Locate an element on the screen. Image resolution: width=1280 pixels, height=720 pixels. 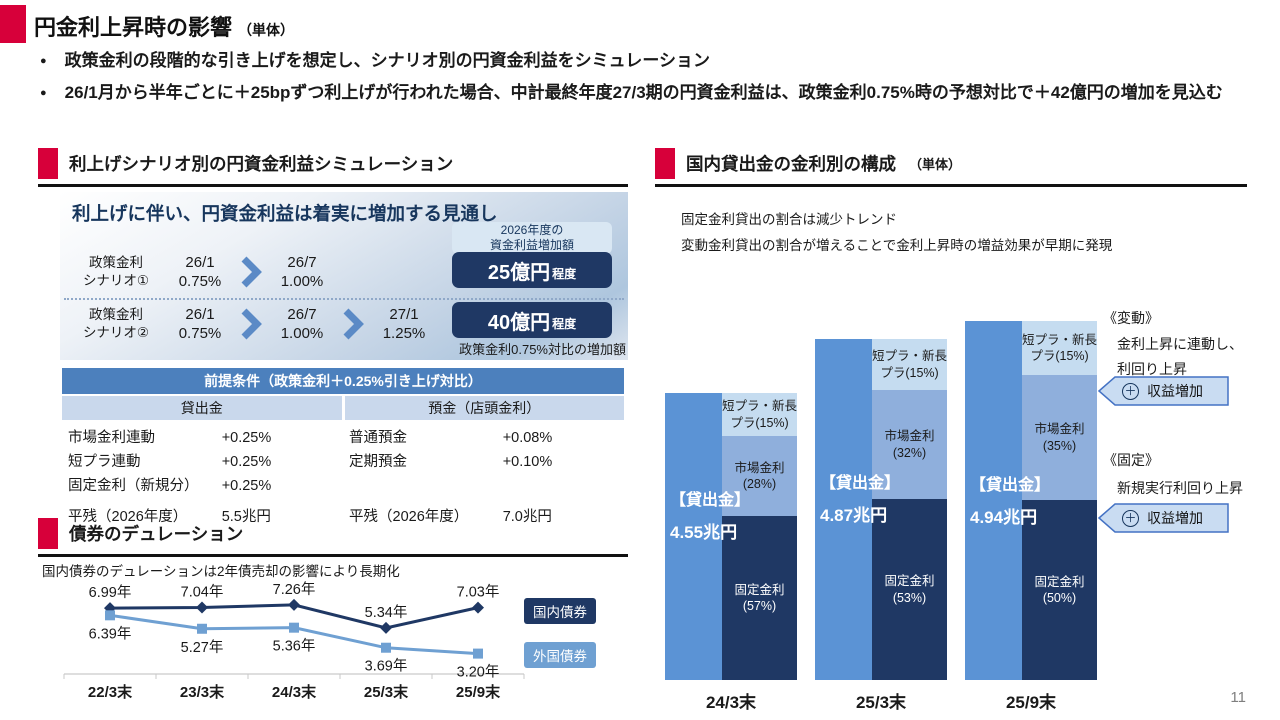
scenario-2-name: 政策金利 シナリオ② is located at coordinates (116, 323).